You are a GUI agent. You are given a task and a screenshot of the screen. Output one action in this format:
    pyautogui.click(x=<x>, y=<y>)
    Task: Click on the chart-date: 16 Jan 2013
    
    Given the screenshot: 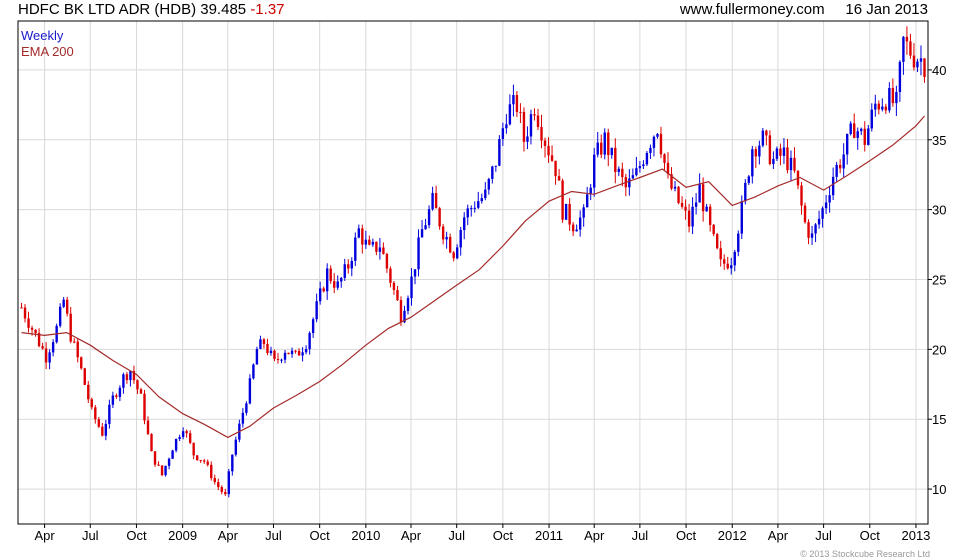 What is the action you would take?
    pyautogui.click(x=886, y=9)
    